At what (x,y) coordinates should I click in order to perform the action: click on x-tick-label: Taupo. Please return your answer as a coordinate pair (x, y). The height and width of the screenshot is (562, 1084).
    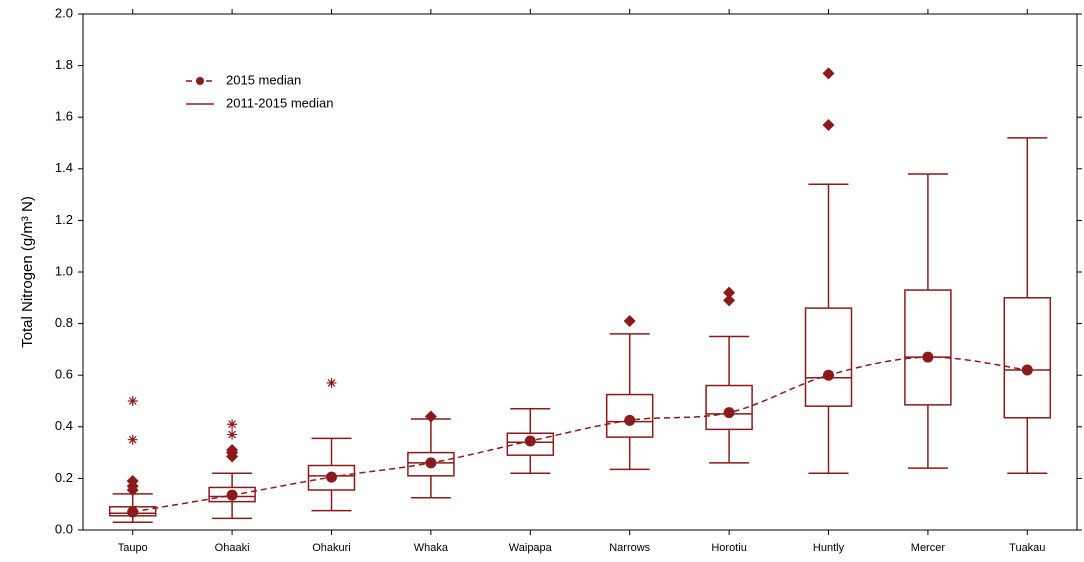
    Looking at the image, I should click on (133, 548).